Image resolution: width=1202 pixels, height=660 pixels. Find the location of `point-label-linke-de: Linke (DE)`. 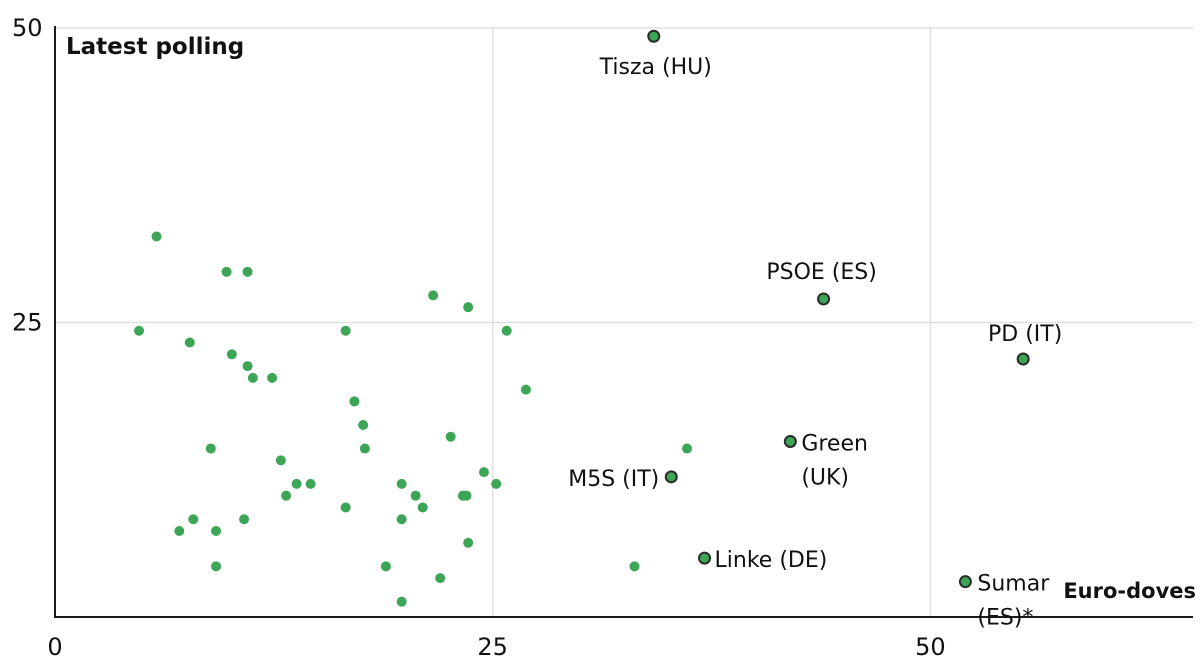

point-label-linke-de: Linke (DE) is located at coordinates (771, 560).